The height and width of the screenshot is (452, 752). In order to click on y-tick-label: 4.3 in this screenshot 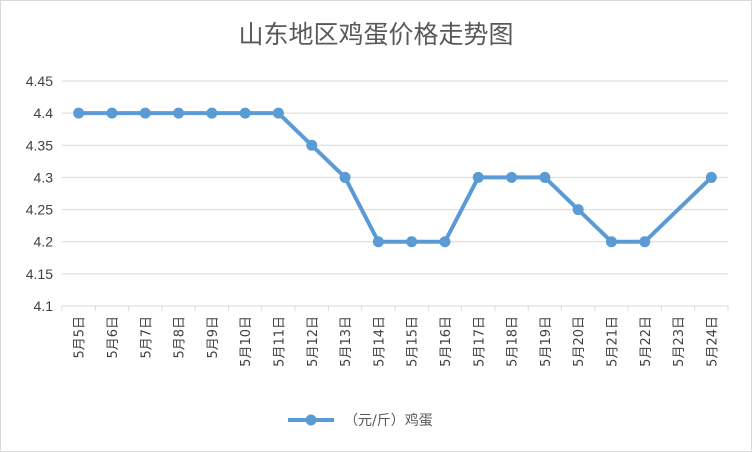, I will do `click(44, 177)`.